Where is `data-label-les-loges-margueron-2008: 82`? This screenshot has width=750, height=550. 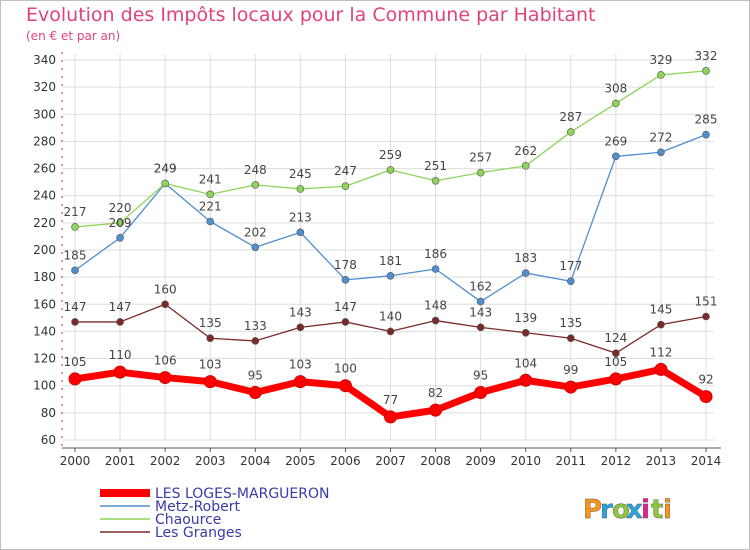 data-label-les-loges-margueron-2008: 82 is located at coordinates (435, 393).